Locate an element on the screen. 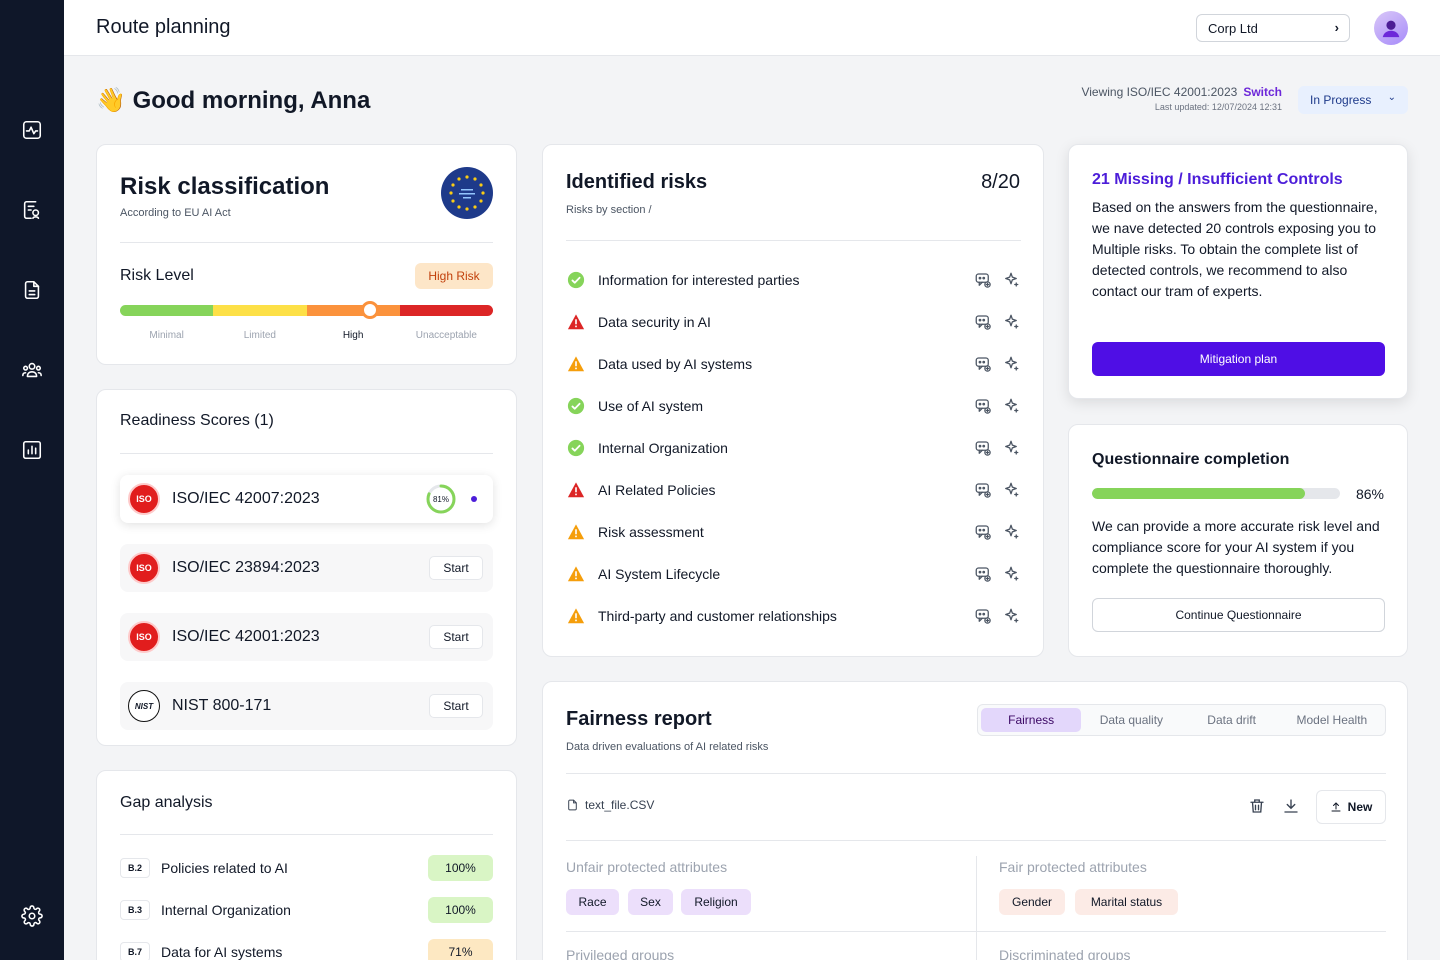  mitigation-plan-button: Mitigation plan is located at coordinates (1238, 359).